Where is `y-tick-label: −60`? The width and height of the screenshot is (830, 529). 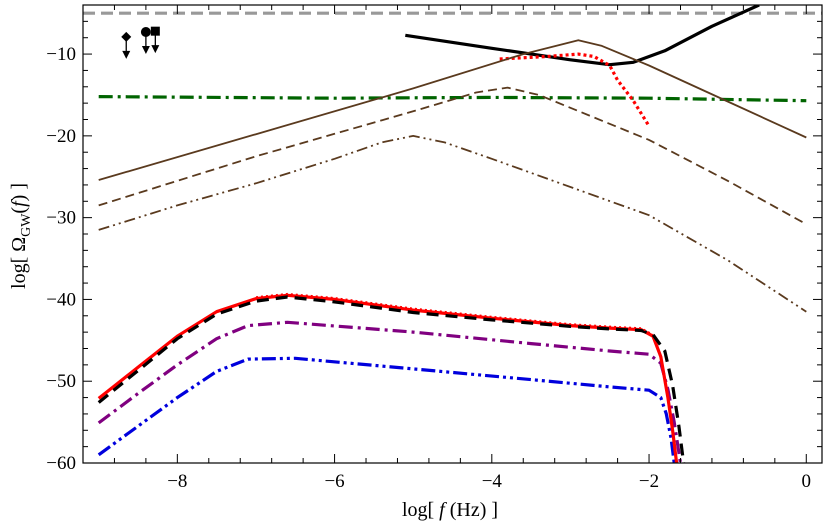 y-tick-label: −60 is located at coordinates (61, 463).